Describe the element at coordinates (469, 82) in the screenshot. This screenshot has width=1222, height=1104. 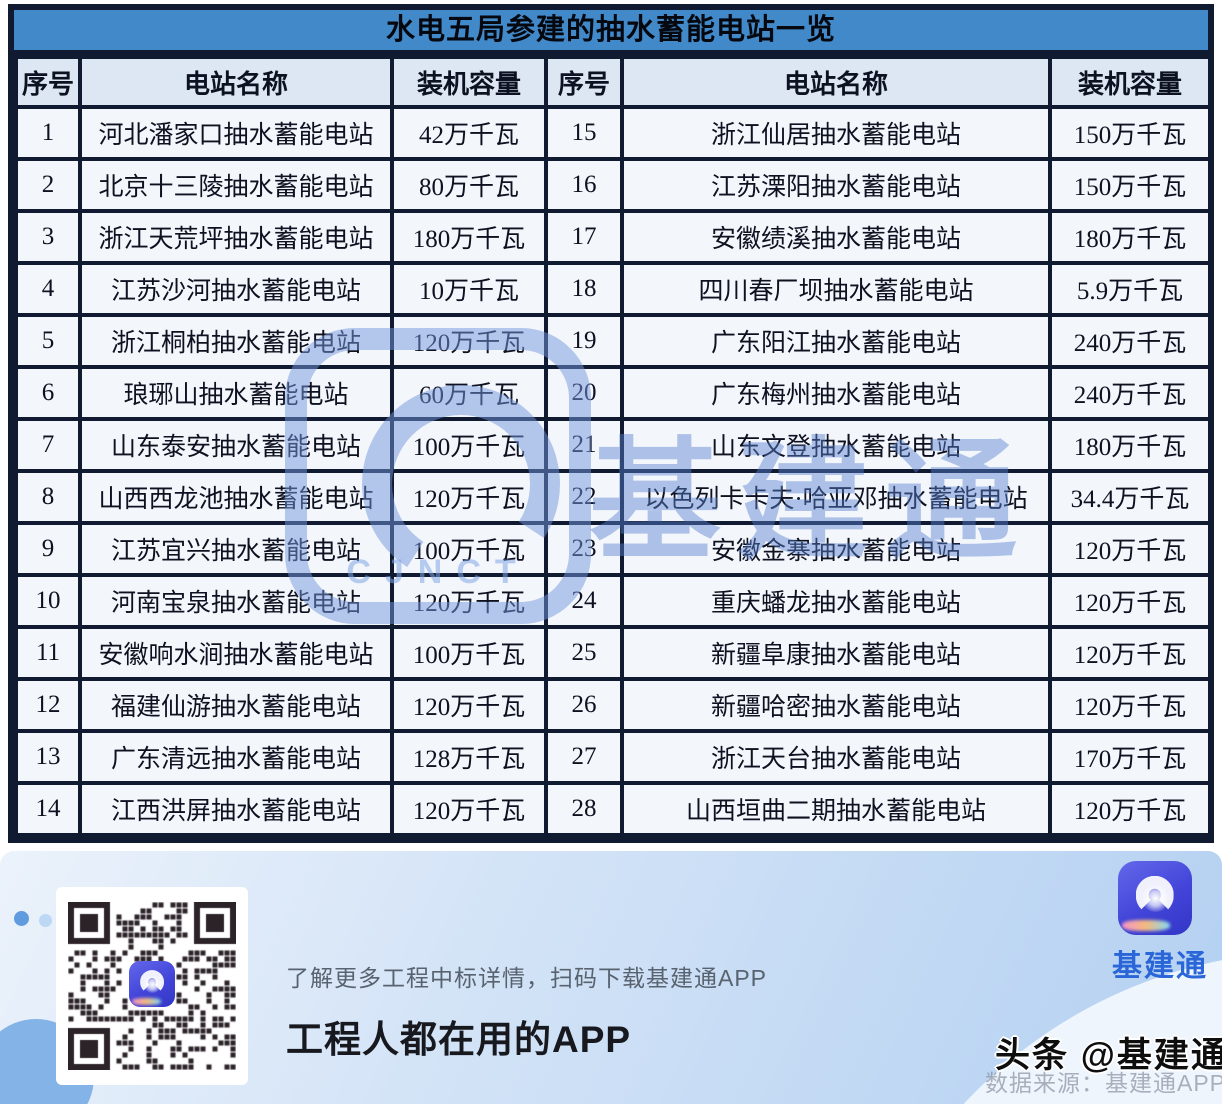
I see `col-header-capacity: 装机容量` at that location.